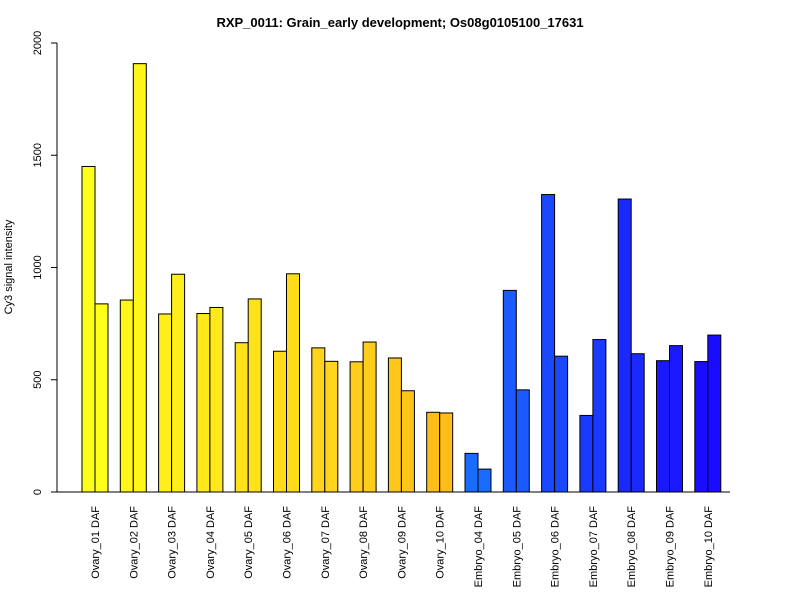 The width and height of the screenshot is (800, 600). Describe the element at coordinates (402, 542) in the screenshot. I see `category-label: Ovary_09 DAF` at that location.